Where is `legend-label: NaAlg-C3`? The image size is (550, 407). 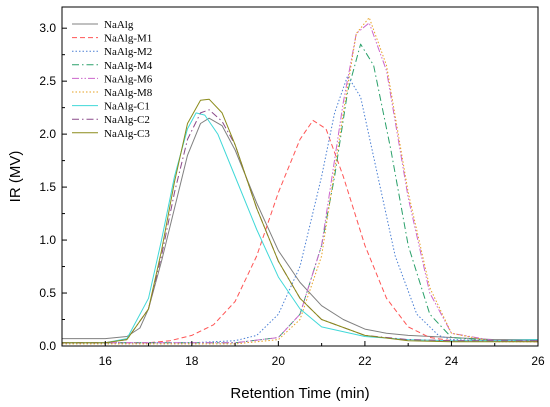
legend-label: NaAlg-C3 is located at coordinates (127, 134).